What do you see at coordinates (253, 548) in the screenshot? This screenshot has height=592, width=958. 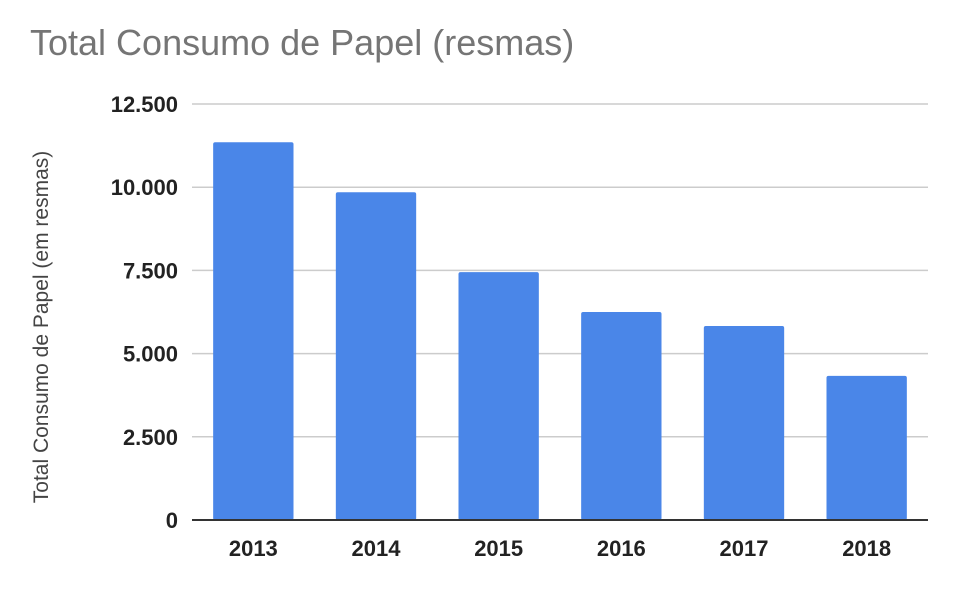 I see `x-tick-label: 2013` at bounding box center [253, 548].